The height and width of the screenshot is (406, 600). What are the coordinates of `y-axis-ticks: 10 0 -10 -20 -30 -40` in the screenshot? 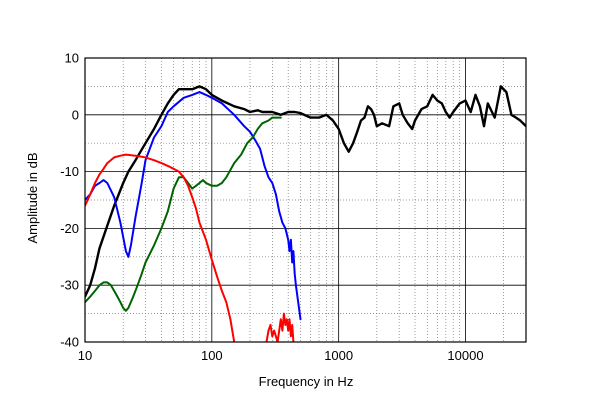 It's located at (69, 200).